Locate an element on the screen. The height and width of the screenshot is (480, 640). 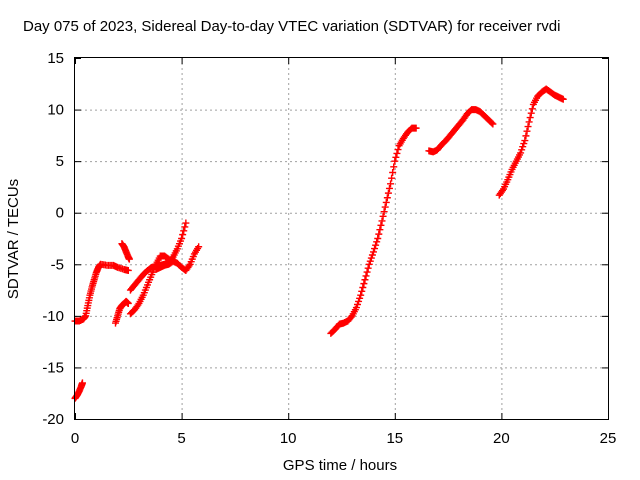
y-tick-label: 5 is located at coordinates (60, 161).